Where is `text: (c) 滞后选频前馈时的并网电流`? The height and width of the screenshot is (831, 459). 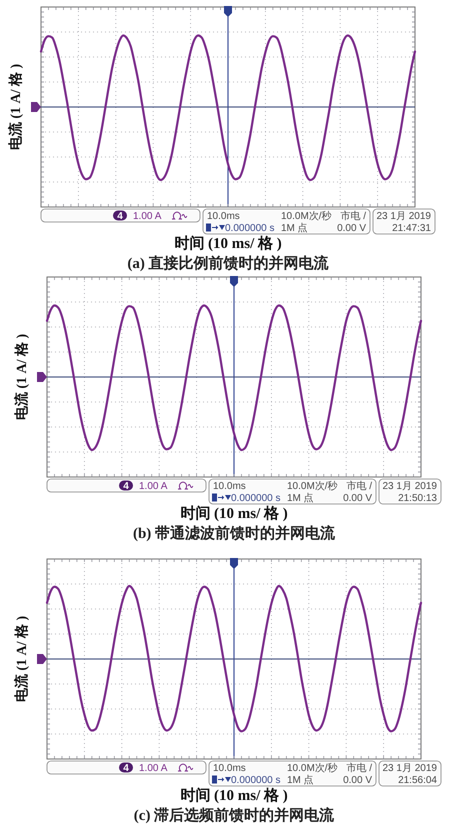
text: (c) 滞后选频前馈时的并网电流 is located at coordinates (235, 815).